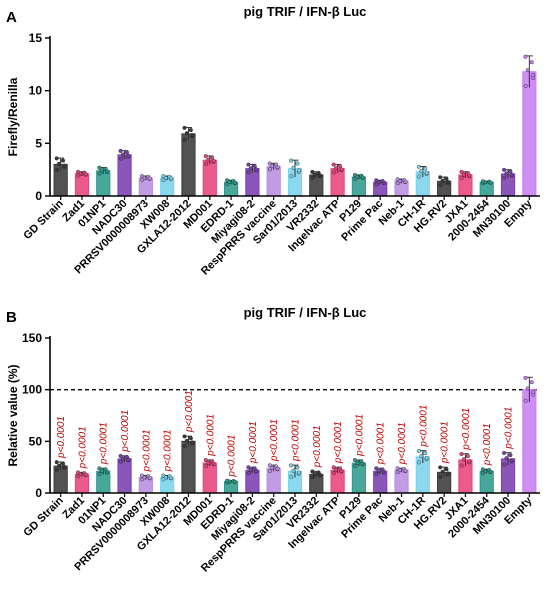 This screenshot has width=550, height=595. I want to click on y-tick-label: 150, so click(32, 338).